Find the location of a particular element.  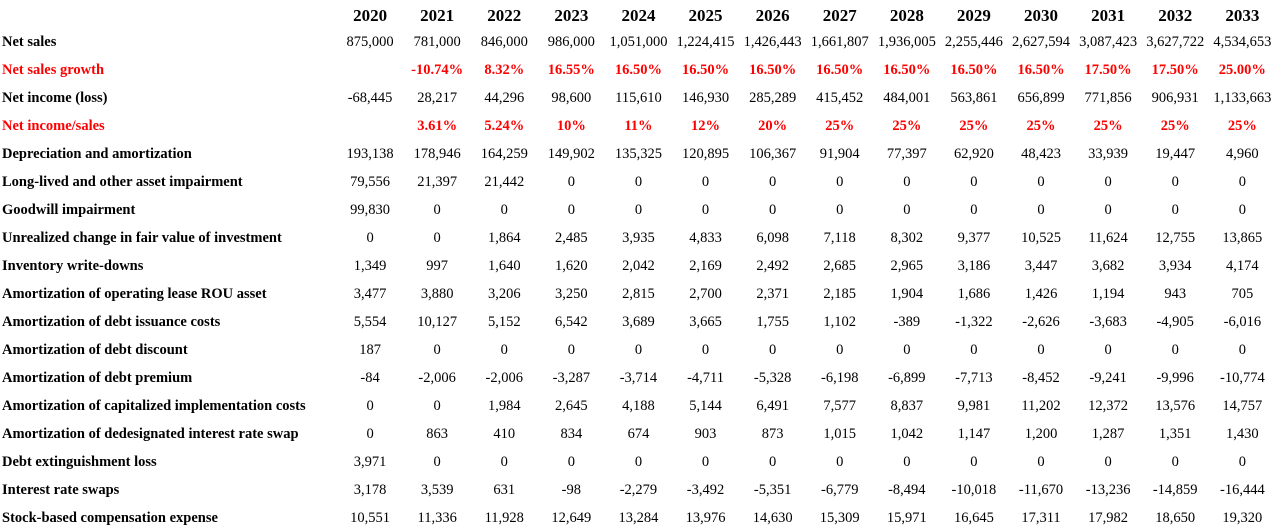

table-cell: -1,322 is located at coordinates (974, 321).